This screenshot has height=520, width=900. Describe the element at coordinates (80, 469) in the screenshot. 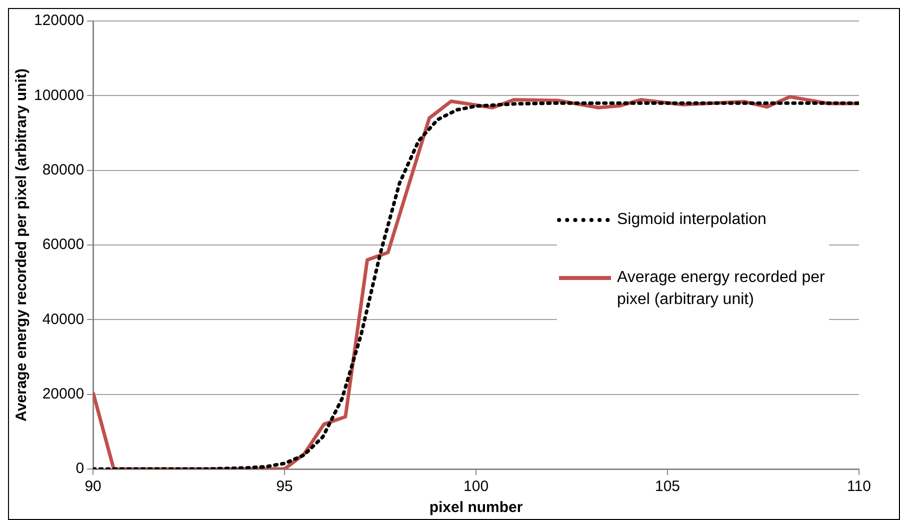

I see `y-tick-label: 0` at that location.